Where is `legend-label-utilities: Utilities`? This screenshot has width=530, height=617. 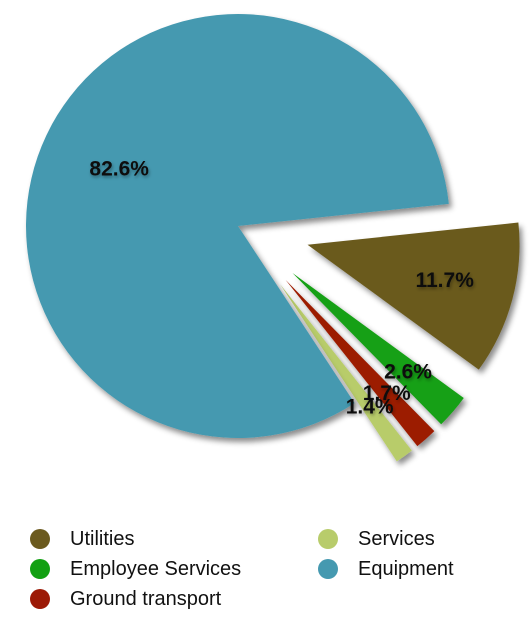
legend-label-utilities: Utilities is located at coordinates (102, 538).